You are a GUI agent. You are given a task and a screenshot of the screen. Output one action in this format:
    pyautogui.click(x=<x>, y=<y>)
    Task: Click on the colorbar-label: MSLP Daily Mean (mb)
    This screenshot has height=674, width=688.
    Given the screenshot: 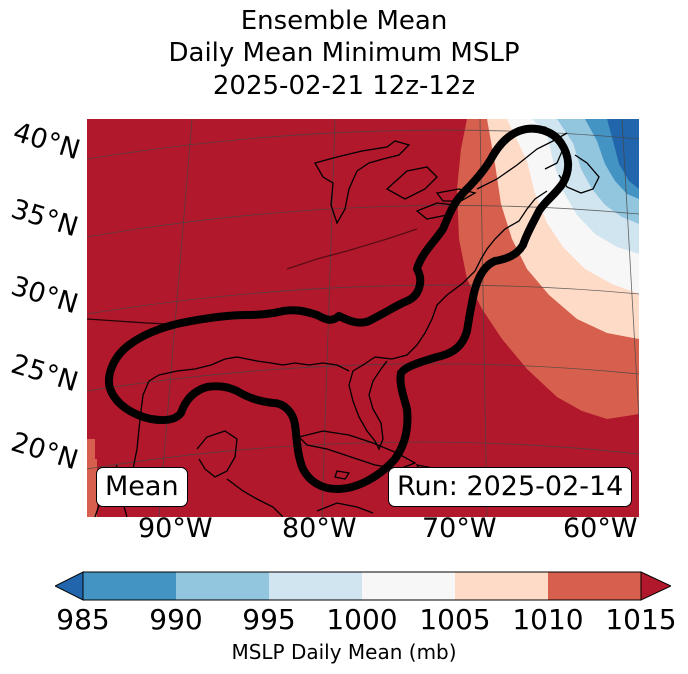 What is the action you would take?
    pyautogui.click(x=344, y=652)
    